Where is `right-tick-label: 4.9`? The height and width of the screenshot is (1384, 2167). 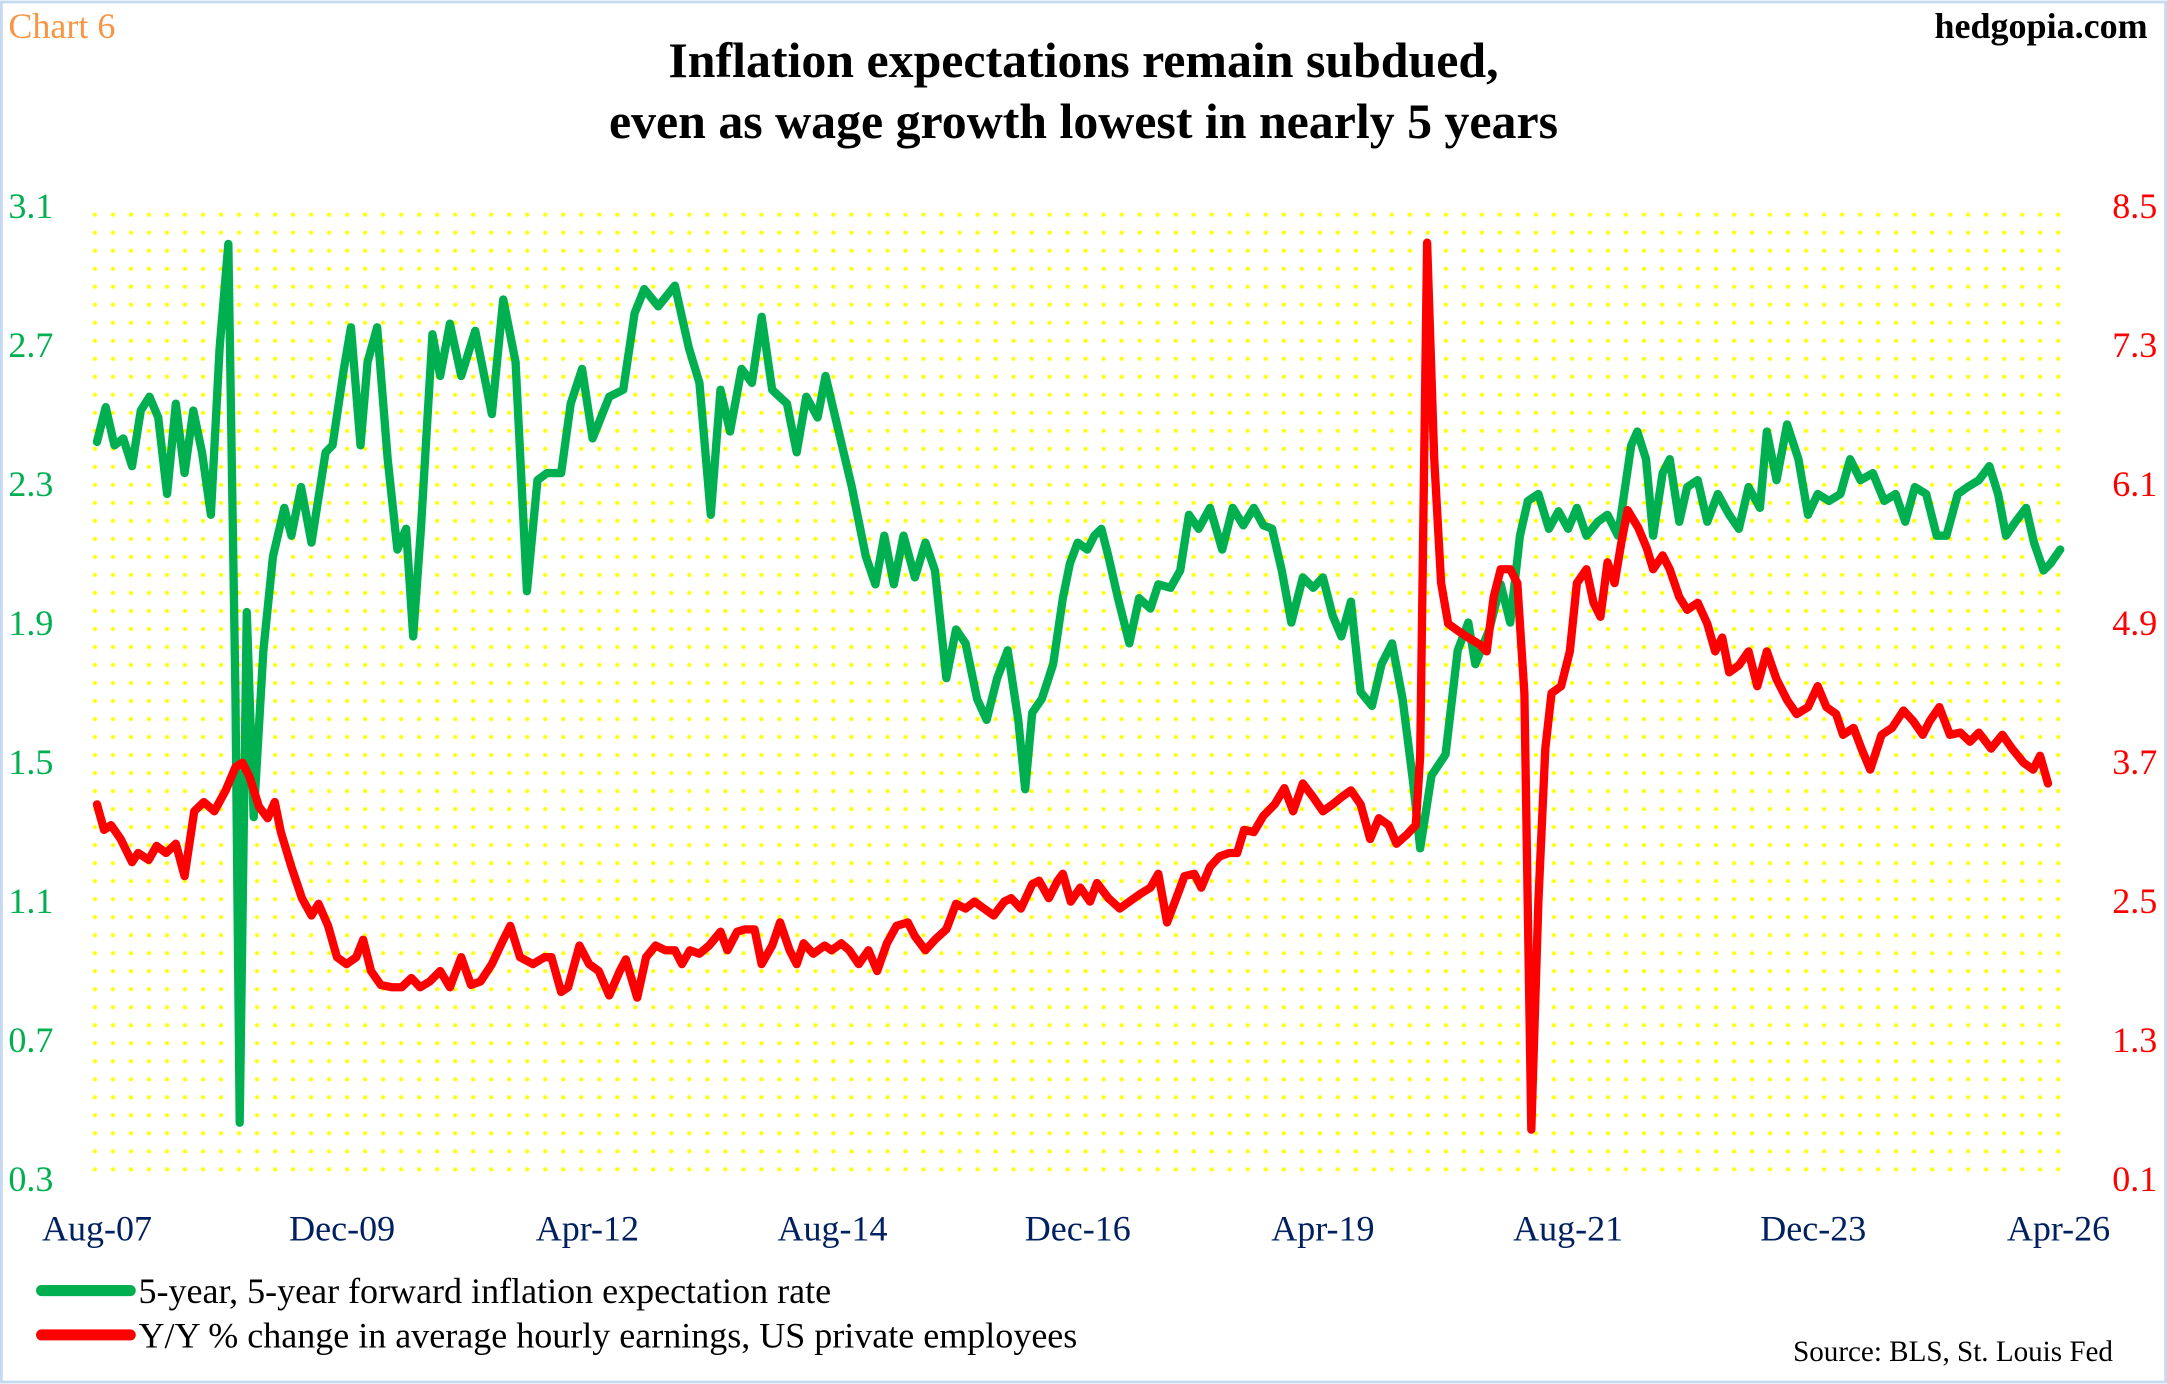
right-tick-label: 4.9 is located at coordinates (2134, 623).